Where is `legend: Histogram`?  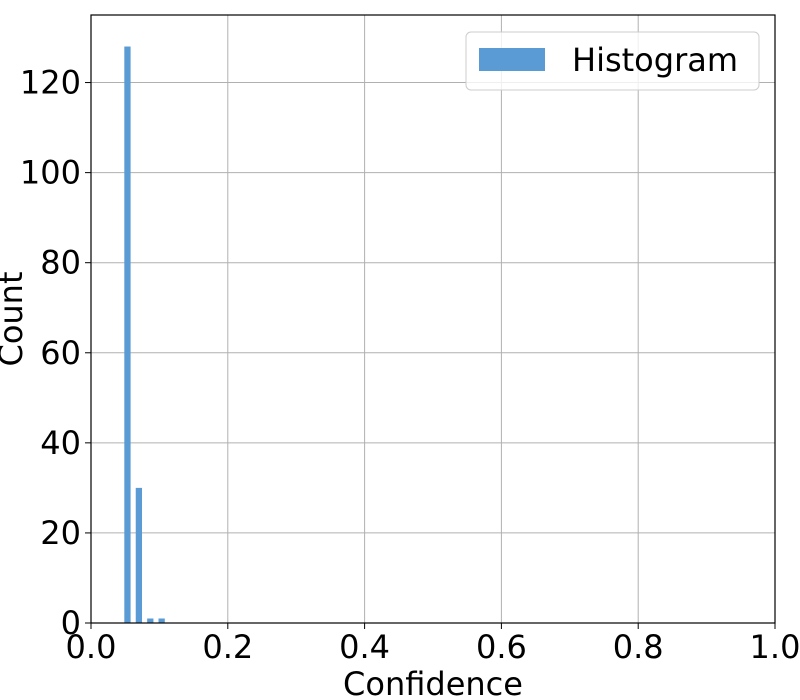
legend: Histogram is located at coordinates (612, 61).